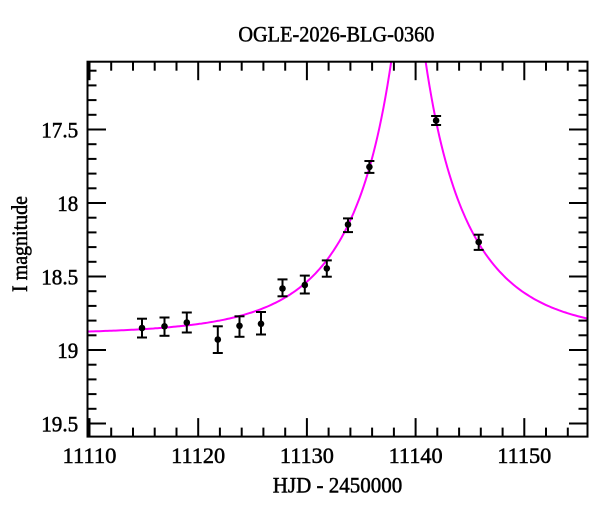 The image size is (600, 512). What do you see at coordinates (67, 203) in the screenshot?
I see `svg-text: 18` at bounding box center [67, 203].